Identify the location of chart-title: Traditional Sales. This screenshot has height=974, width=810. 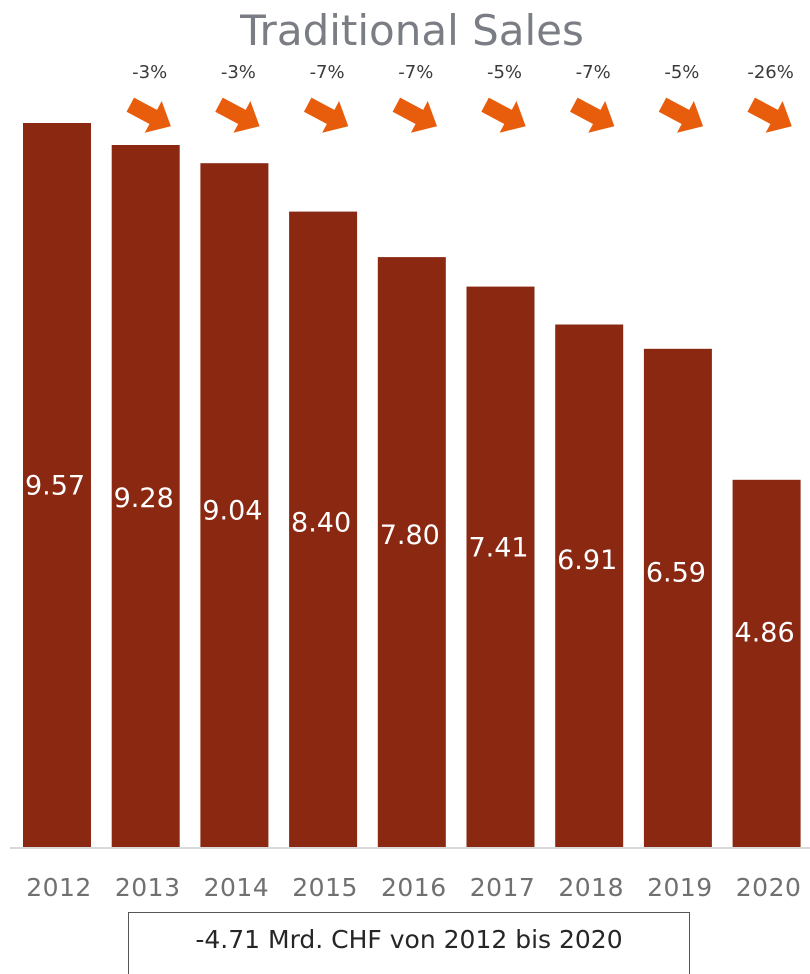
(411, 30).